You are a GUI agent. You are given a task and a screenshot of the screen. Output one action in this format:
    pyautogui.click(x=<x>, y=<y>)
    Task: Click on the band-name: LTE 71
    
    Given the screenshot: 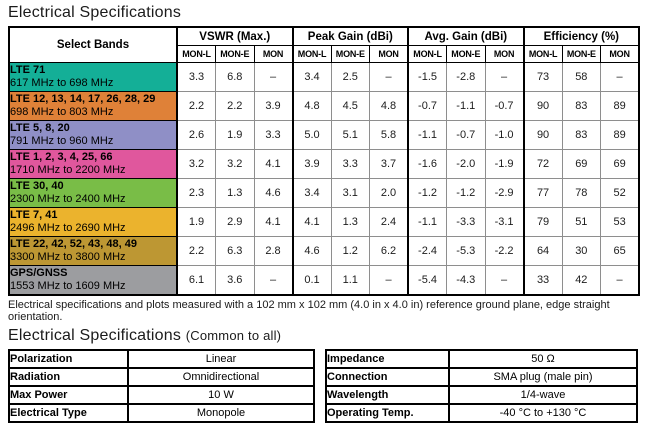 What is the action you would take?
    pyautogui.click(x=28, y=69)
    